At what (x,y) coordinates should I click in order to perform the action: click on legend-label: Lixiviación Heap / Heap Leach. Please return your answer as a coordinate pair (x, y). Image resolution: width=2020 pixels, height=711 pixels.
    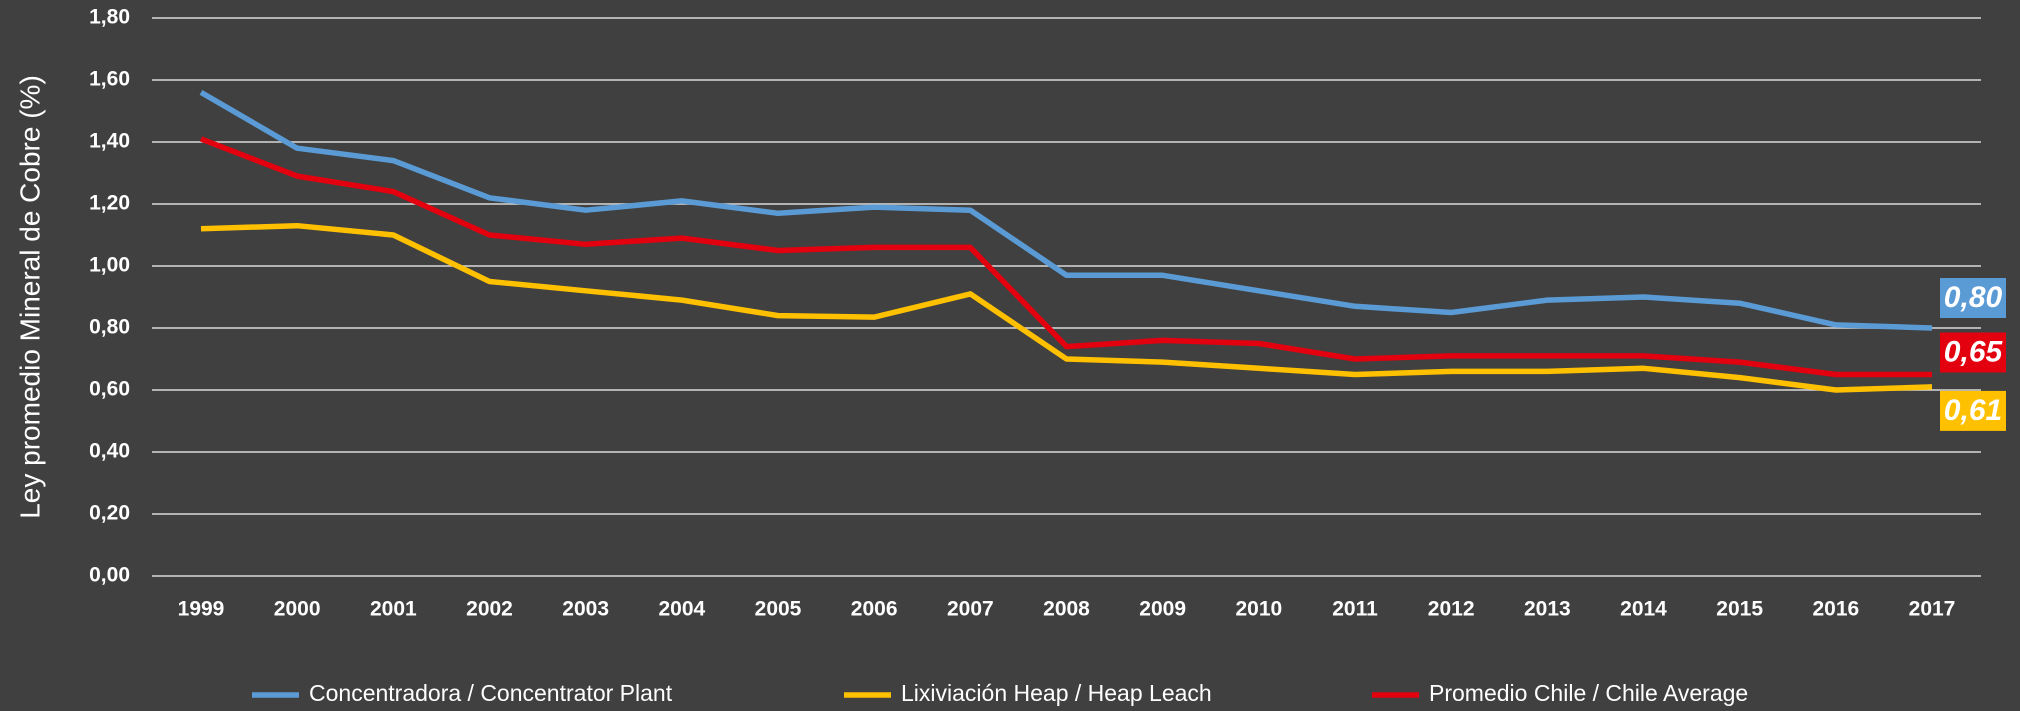
    Looking at the image, I should click on (1056, 693).